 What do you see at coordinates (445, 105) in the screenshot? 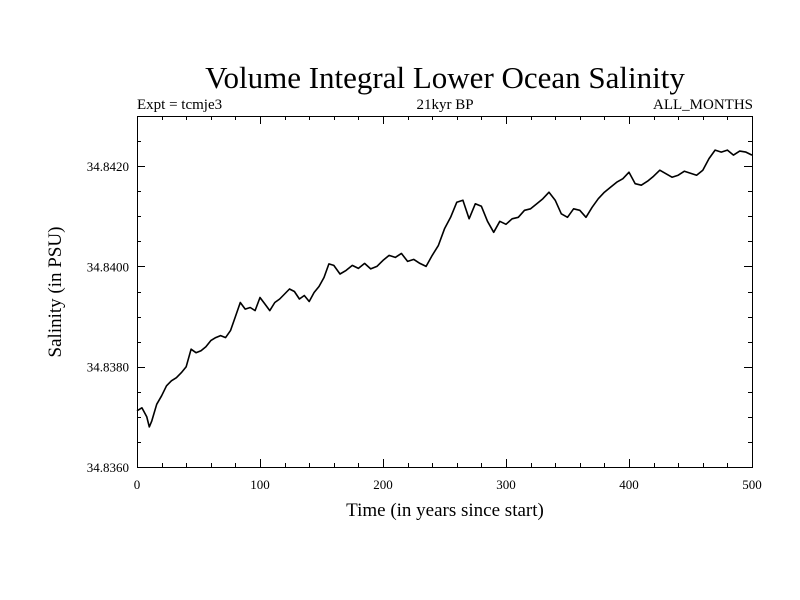
I see `period-label: 21kyr BP` at bounding box center [445, 105].